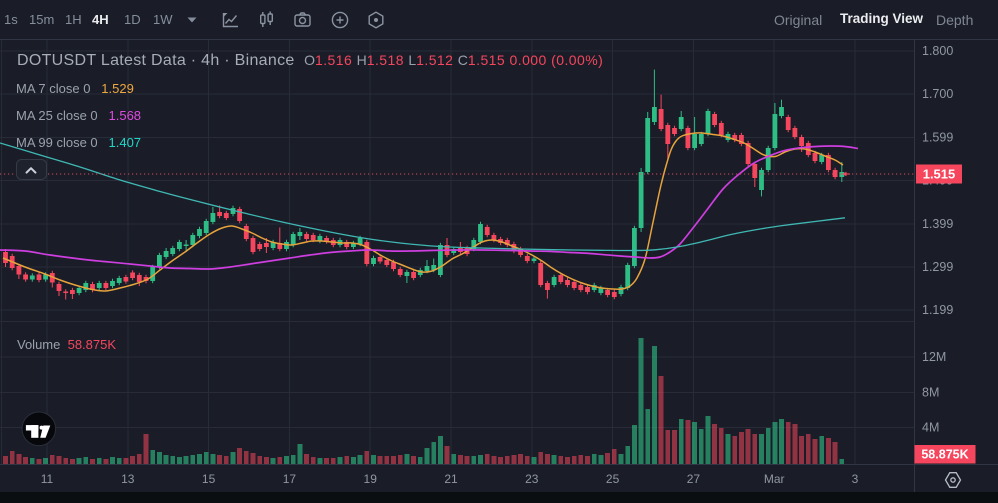  What do you see at coordinates (937, 137) in the screenshot?
I see `svg-text: 1.599` at bounding box center [937, 137].